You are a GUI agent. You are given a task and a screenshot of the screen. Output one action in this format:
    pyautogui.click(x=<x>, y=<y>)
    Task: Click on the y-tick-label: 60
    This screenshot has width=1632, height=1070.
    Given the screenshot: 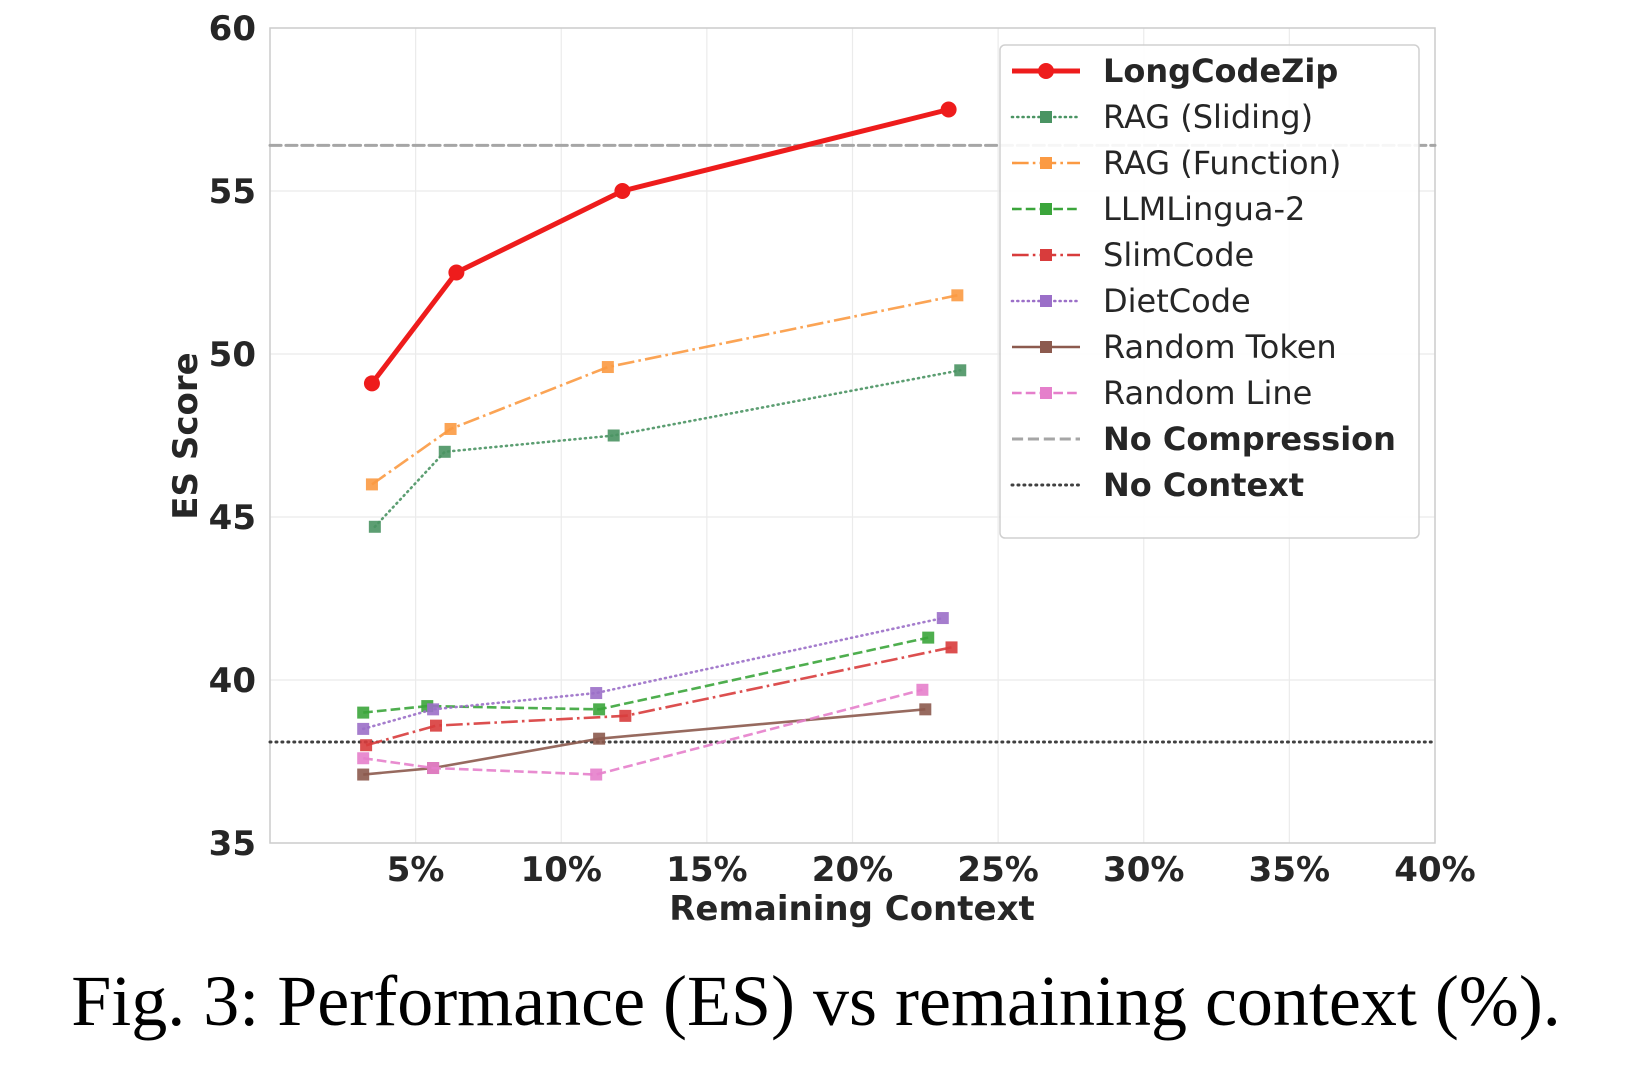 What is the action you would take?
    pyautogui.click(x=232, y=29)
    